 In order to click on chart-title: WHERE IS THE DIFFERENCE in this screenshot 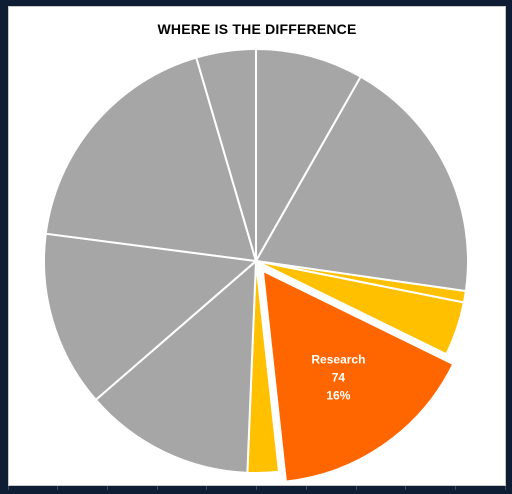, I will do `click(257, 29)`.